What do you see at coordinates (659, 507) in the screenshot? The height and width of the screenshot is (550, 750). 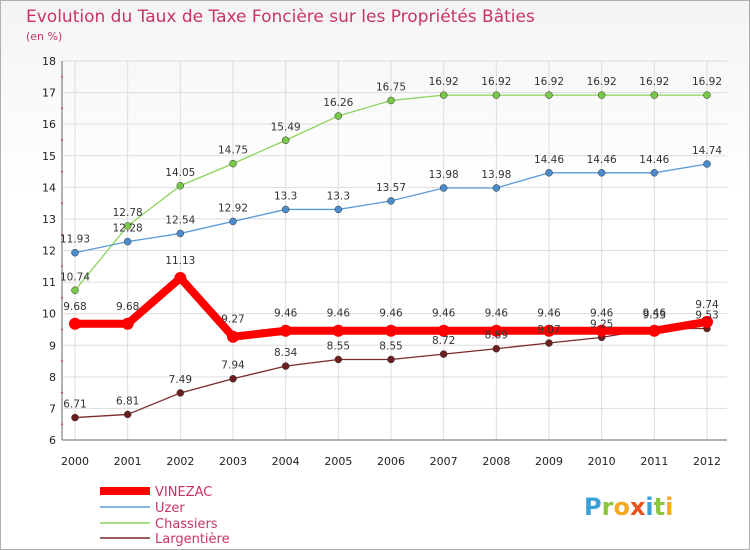 I see `logo-letter: t` at bounding box center [659, 507].